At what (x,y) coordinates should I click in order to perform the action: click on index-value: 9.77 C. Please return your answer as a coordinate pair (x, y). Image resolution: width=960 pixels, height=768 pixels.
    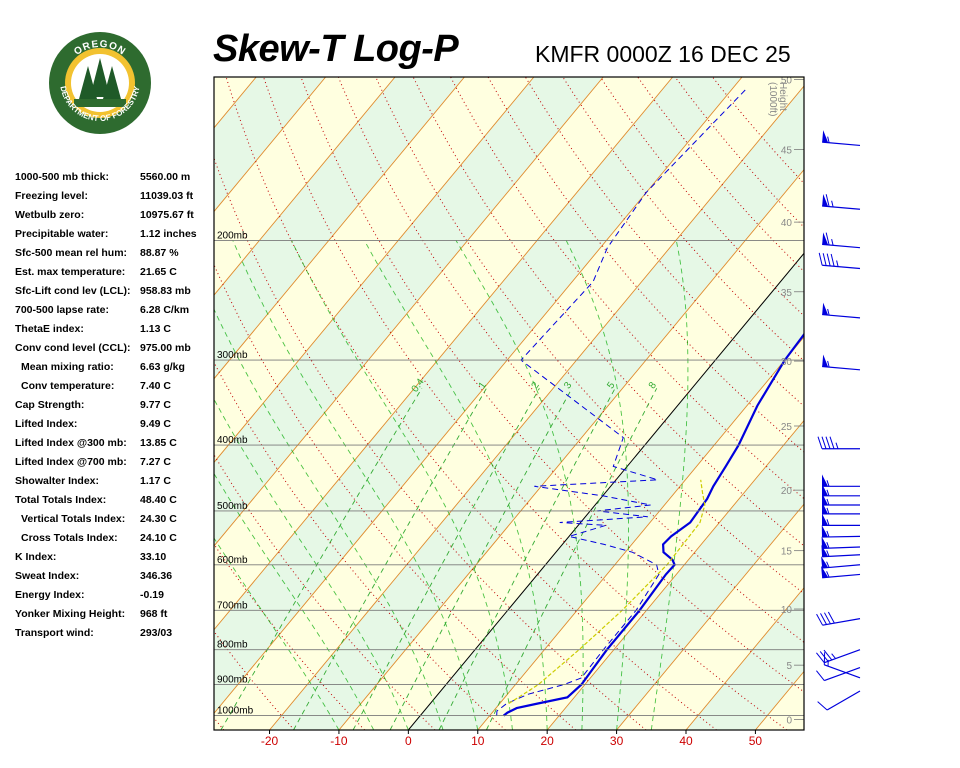
    Looking at the image, I should click on (155, 405).